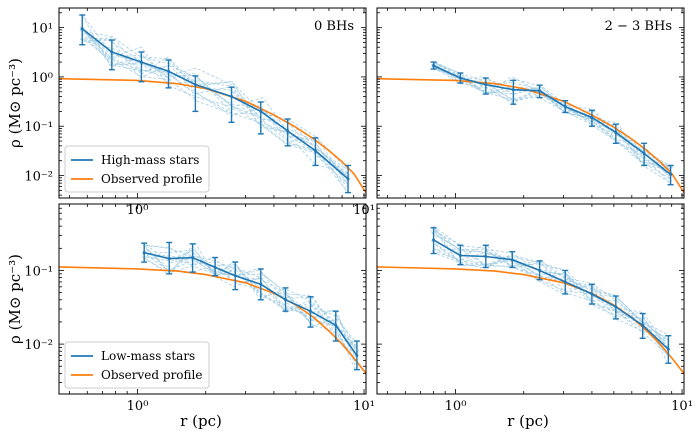 The image size is (700, 435). Describe the element at coordinates (42, 78) in the screenshot. I see `y-tick-label: 10⁰` at that location.